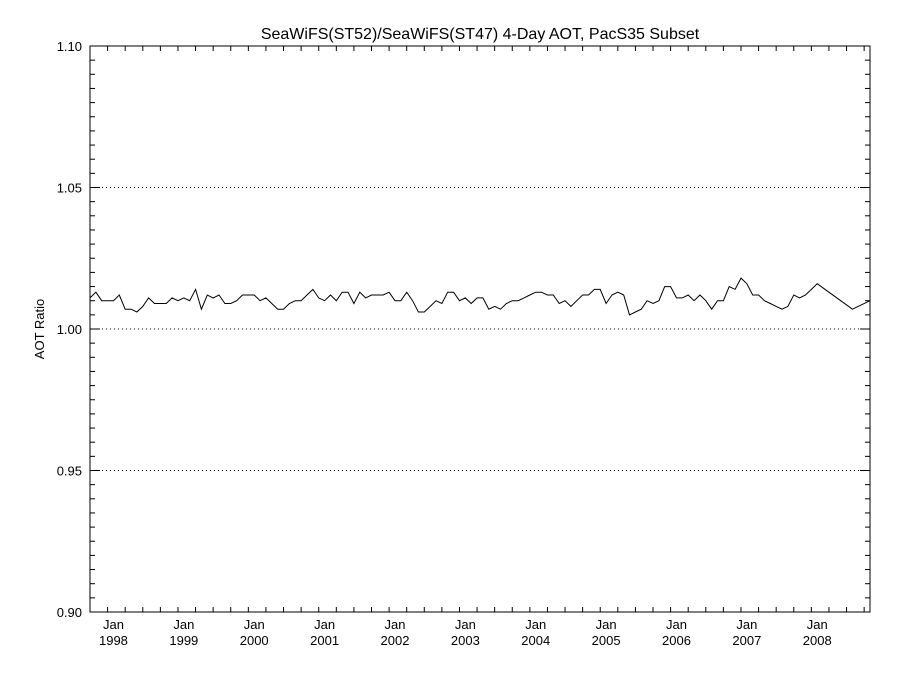  I want to click on x-tick-label-year: 2001, so click(324, 640).